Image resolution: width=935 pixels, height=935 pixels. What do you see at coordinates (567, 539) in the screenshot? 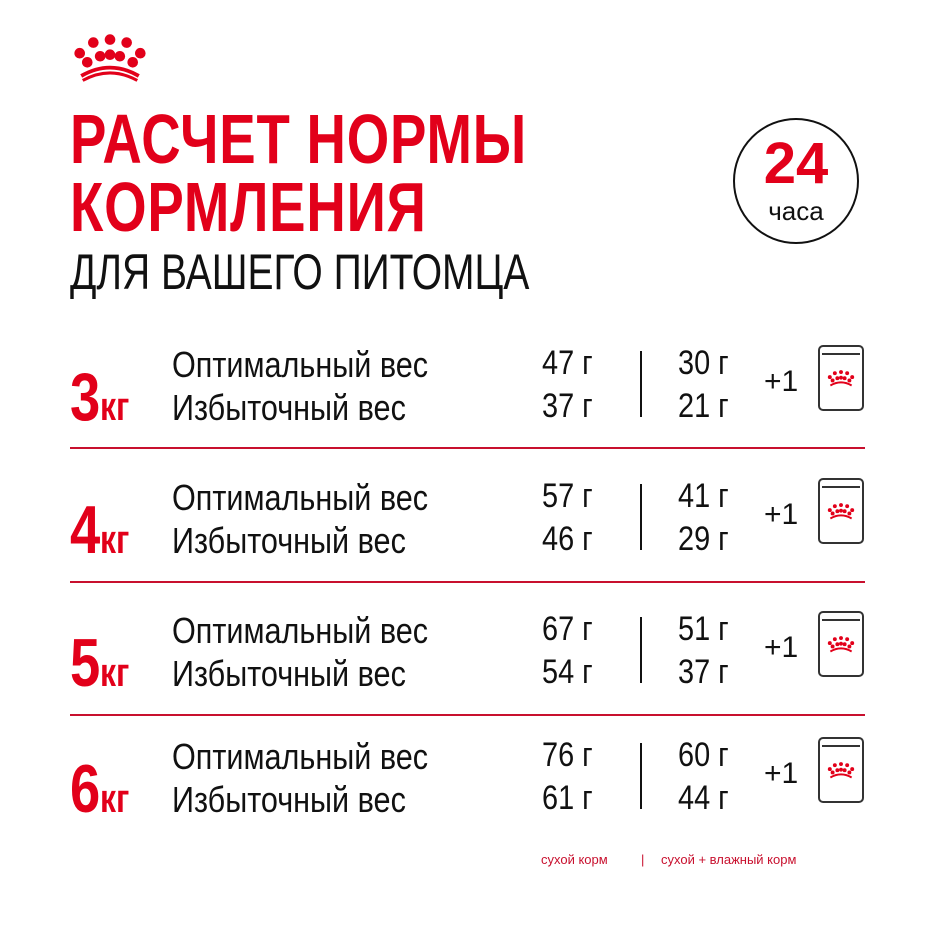
I see `dry-overweight-value: 46 г` at bounding box center [567, 539].